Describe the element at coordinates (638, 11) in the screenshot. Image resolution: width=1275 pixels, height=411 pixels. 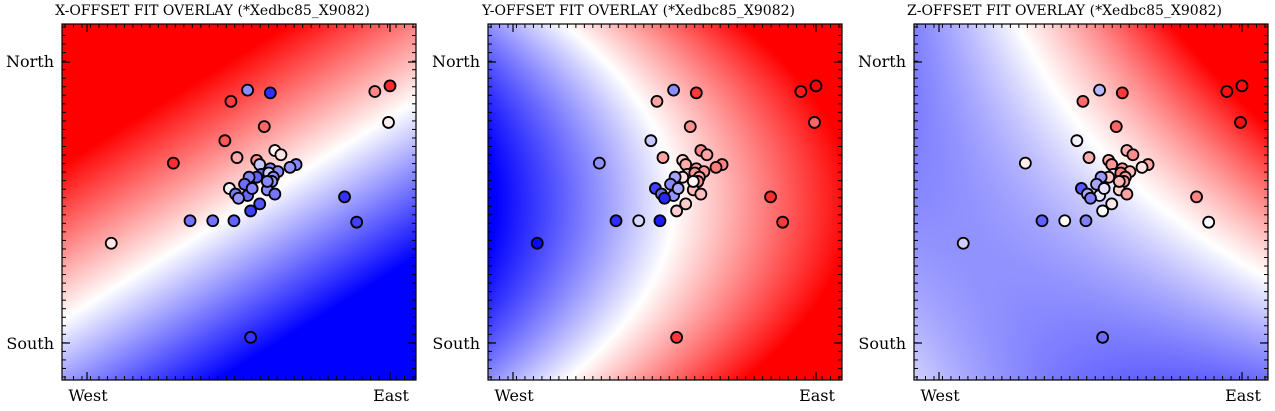
I see `chart-title: Y-OFFSET FIT OVERLAY (*Xedbc85_X9082)` at that location.